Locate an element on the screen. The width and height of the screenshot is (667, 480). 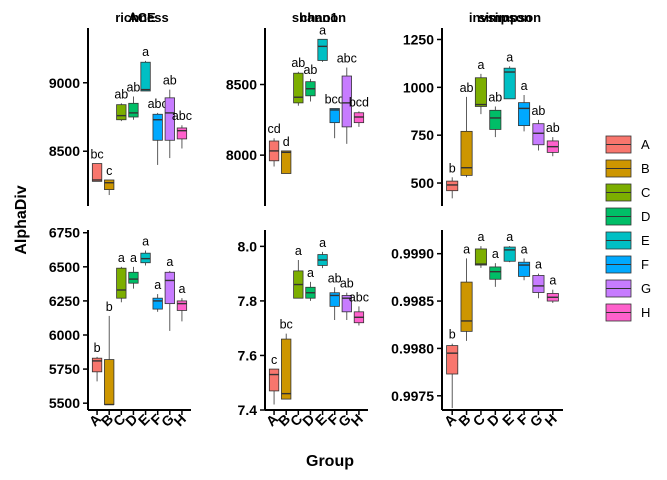
y-tick-label: 1000 is located at coordinates (418, 87).